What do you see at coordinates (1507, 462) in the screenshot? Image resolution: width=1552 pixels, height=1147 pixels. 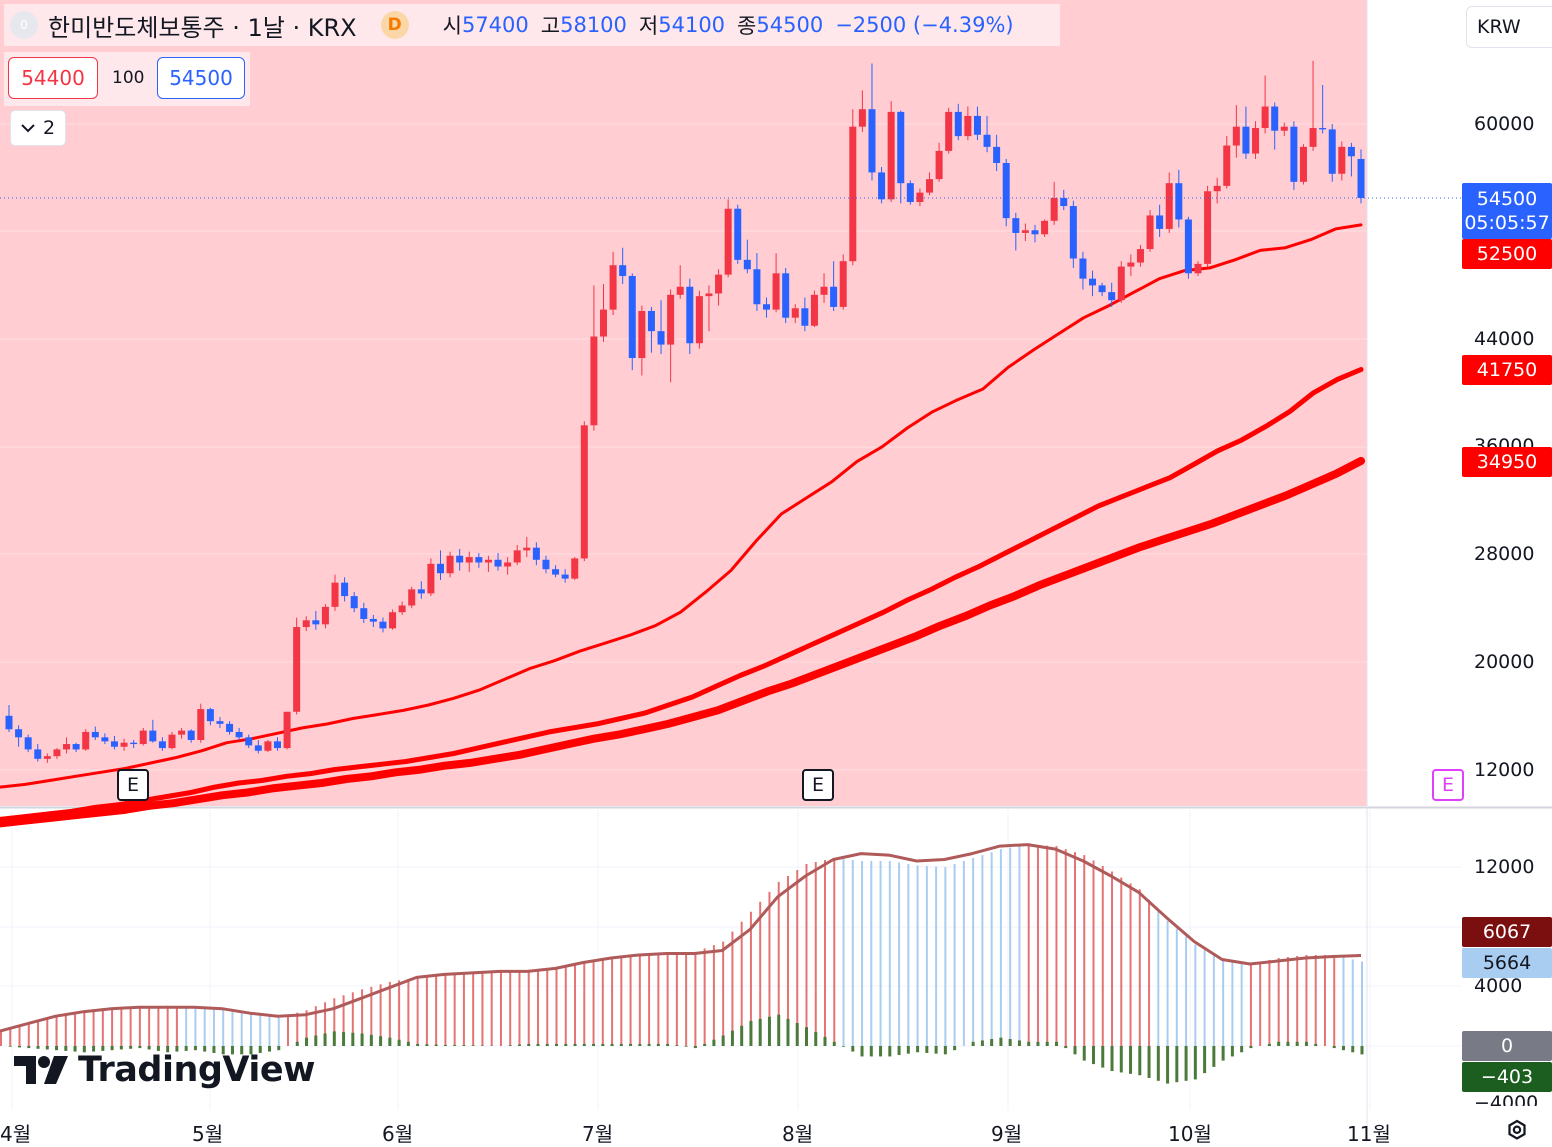 I see `ma-label-slow: 34950` at bounding box center [1507, 462].